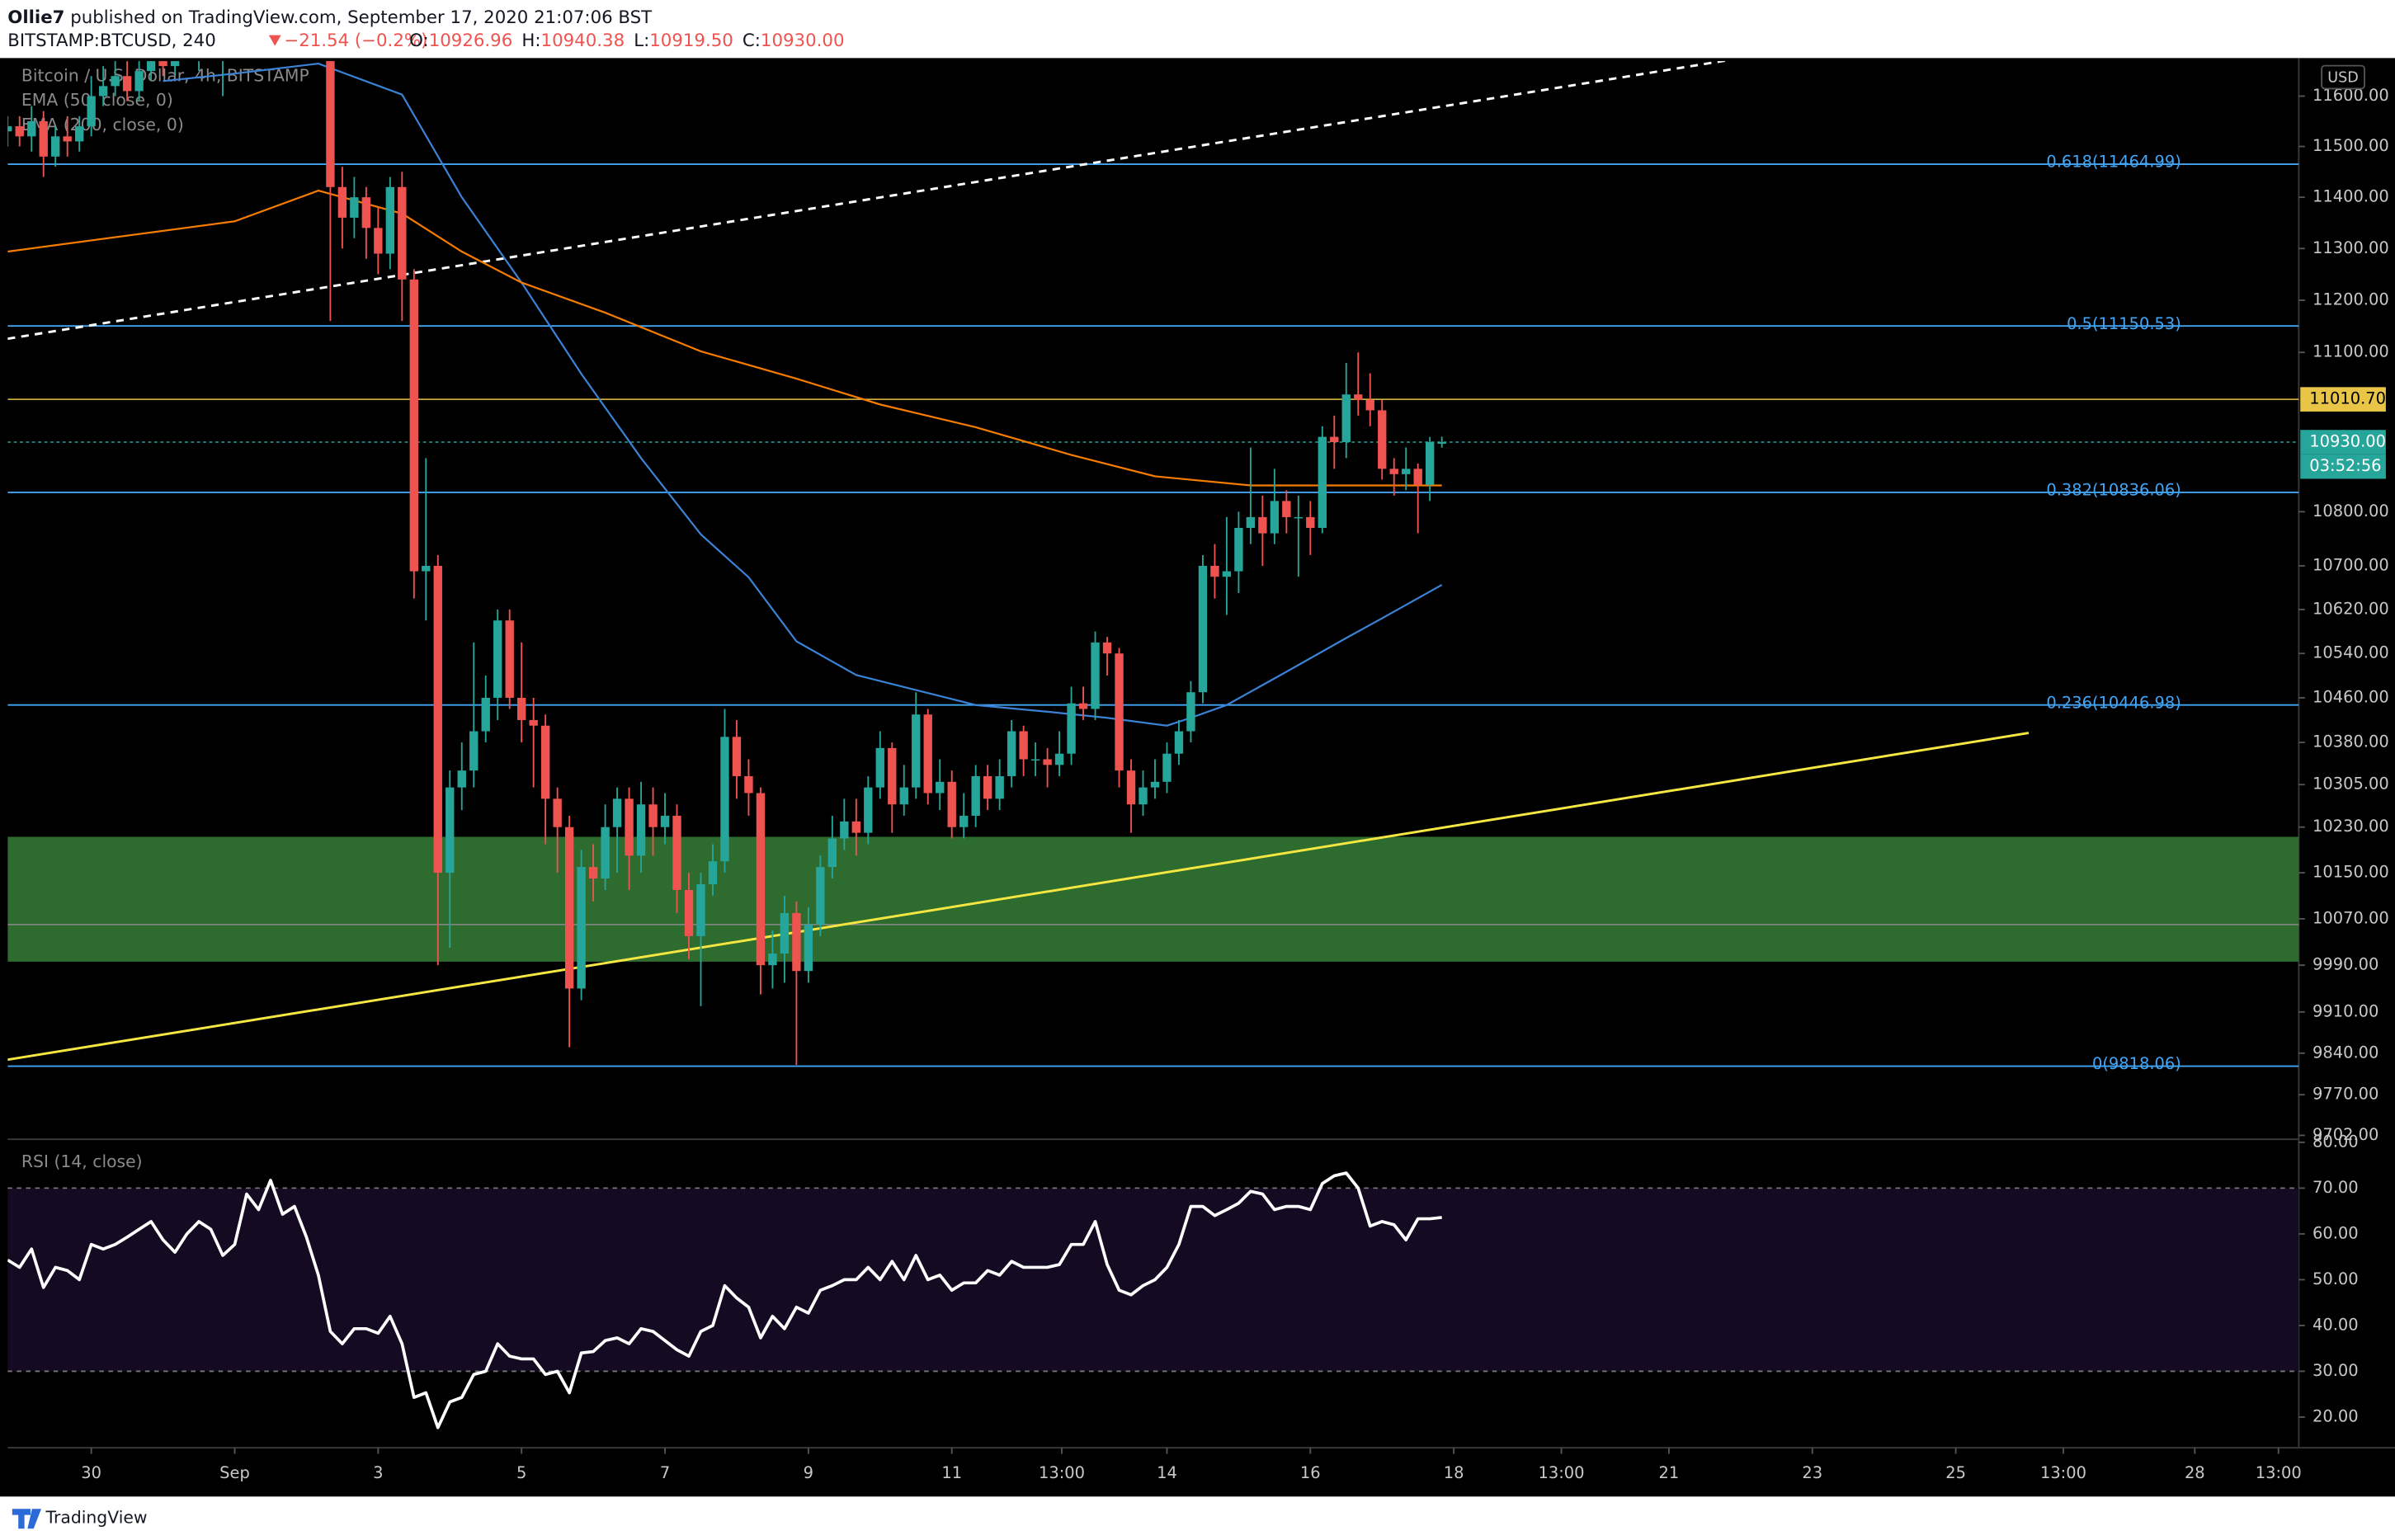 The width and height of the screenshot is (2395, 1540). Describe the element at coordinates (91, 1472) in the screenshot. I see `x-tick-label: 30` at that location.